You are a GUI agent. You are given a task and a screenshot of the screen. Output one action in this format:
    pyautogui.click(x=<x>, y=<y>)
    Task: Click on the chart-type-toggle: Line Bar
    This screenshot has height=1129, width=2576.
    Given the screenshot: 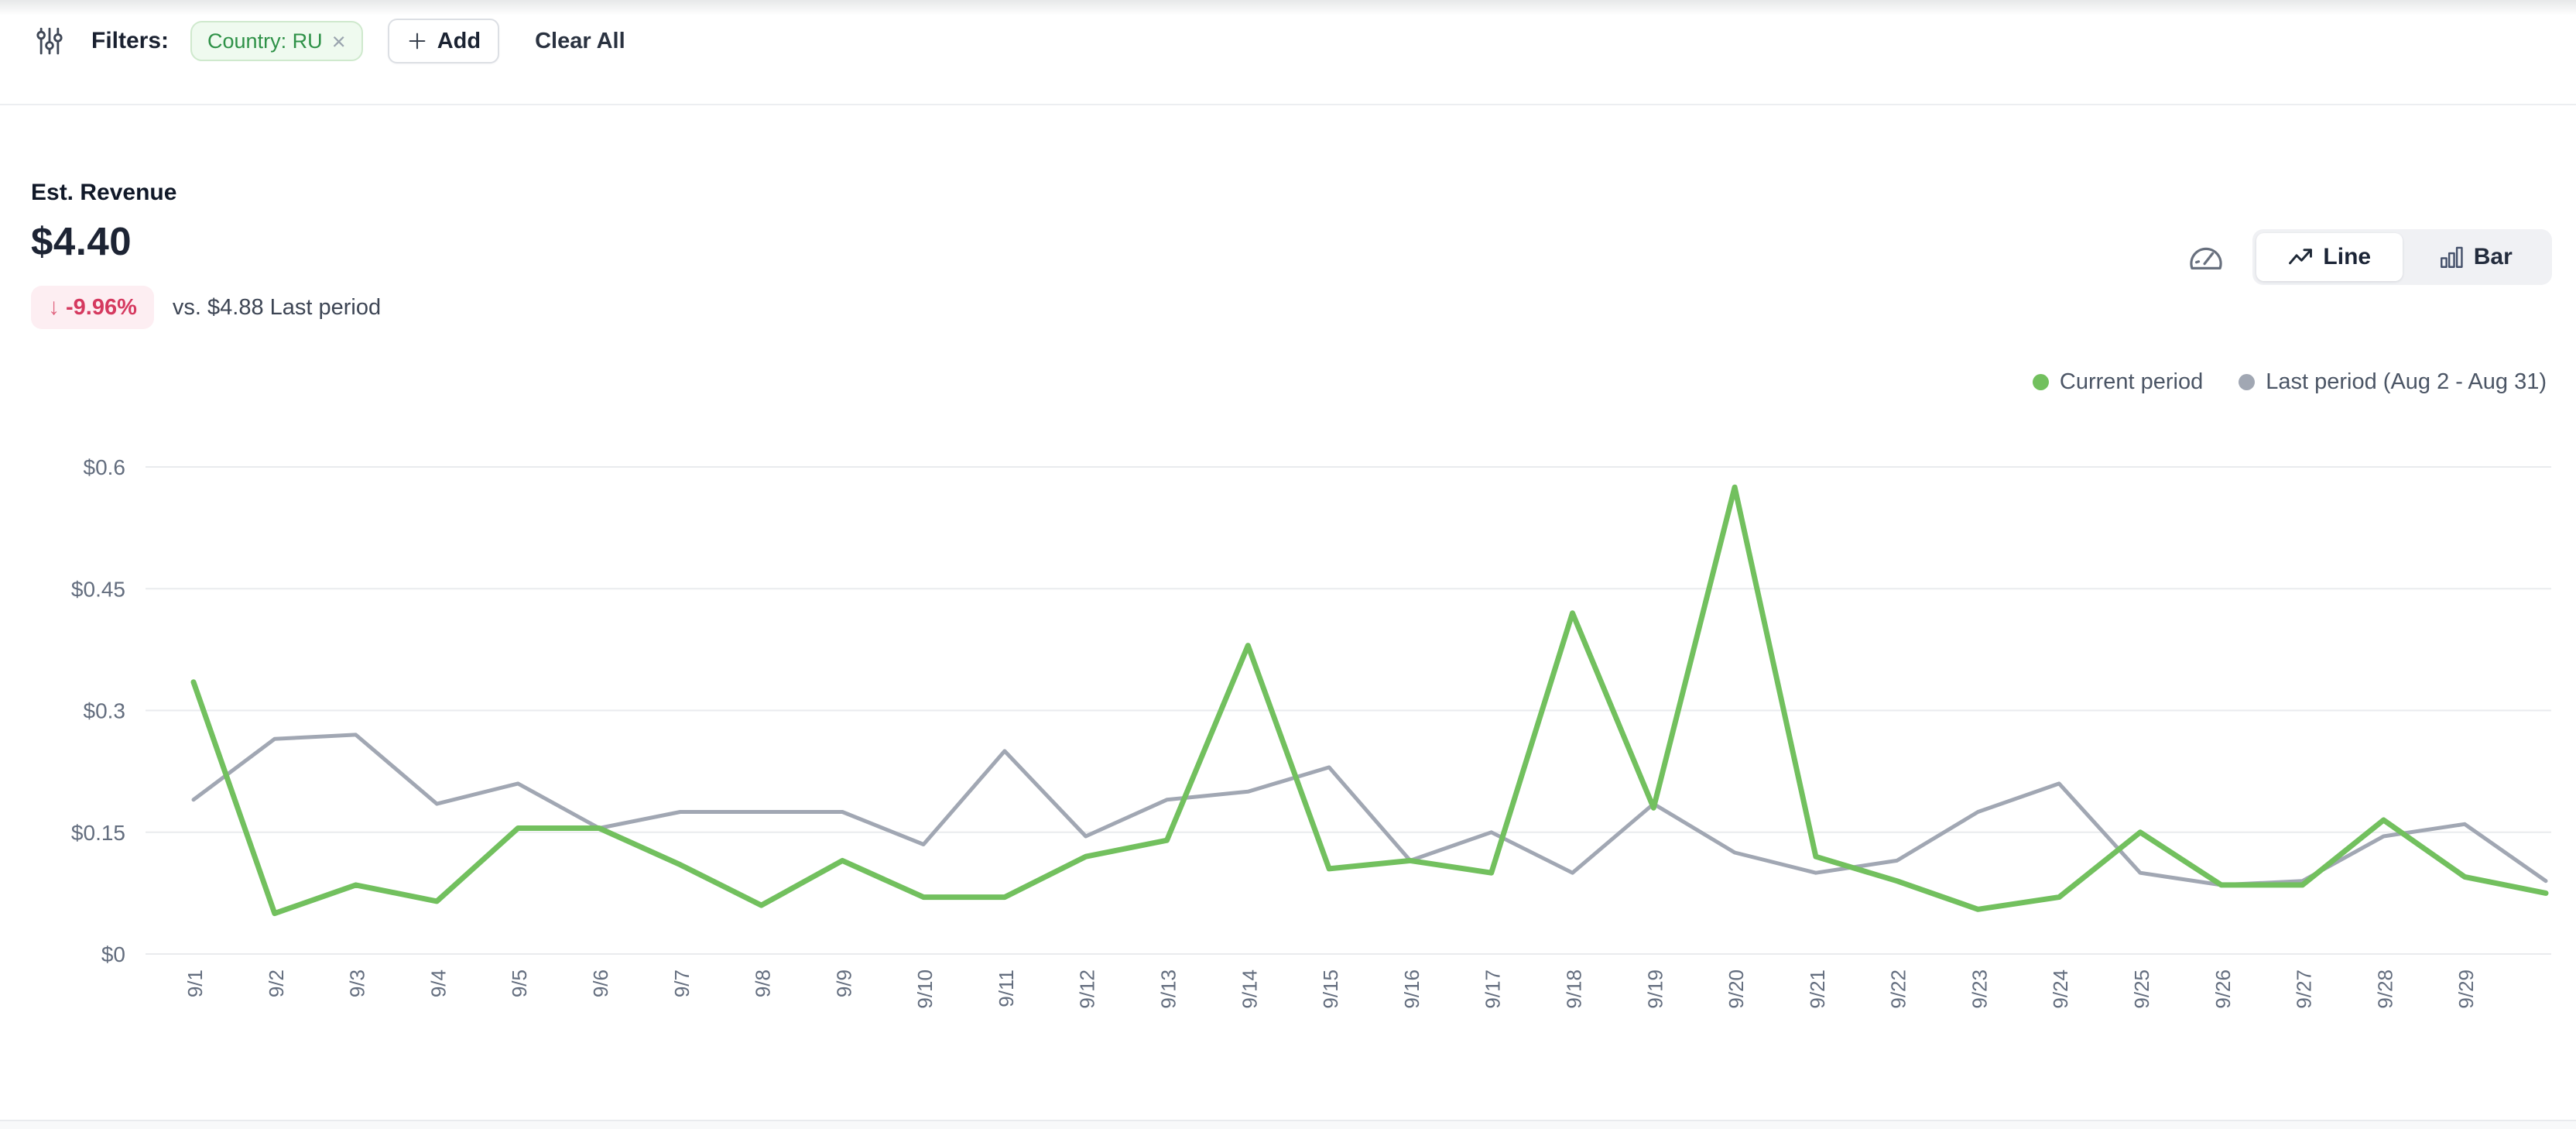 What is the action you would take?
    pyautogui.click(x=2402, y=257)
    